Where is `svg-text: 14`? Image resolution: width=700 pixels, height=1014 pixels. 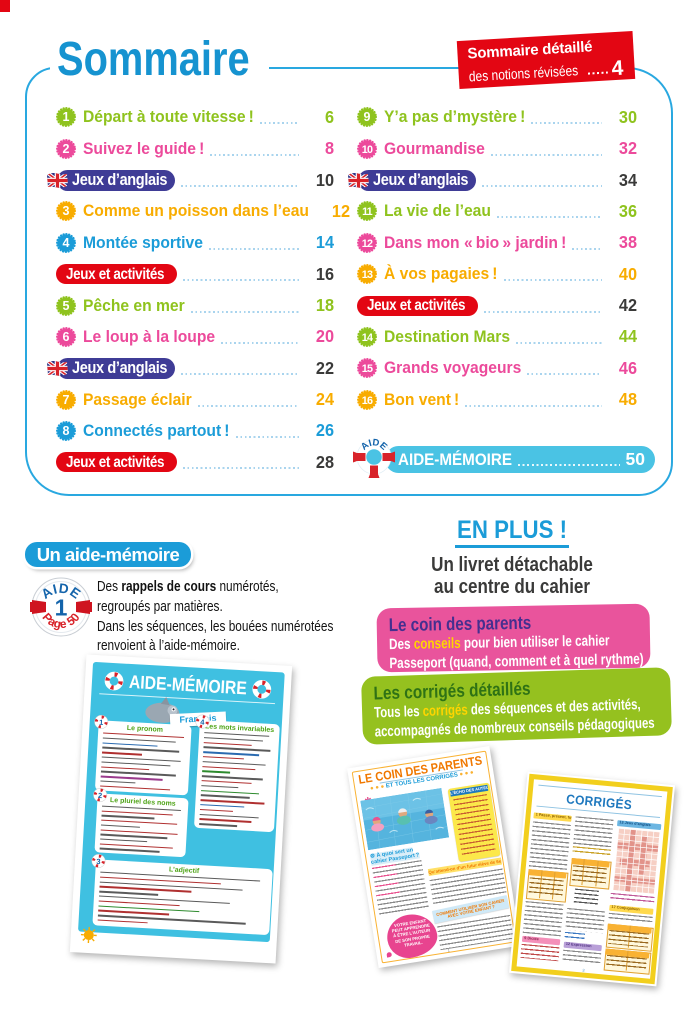 svg-text: 14 is located at coordinates (367, 338).